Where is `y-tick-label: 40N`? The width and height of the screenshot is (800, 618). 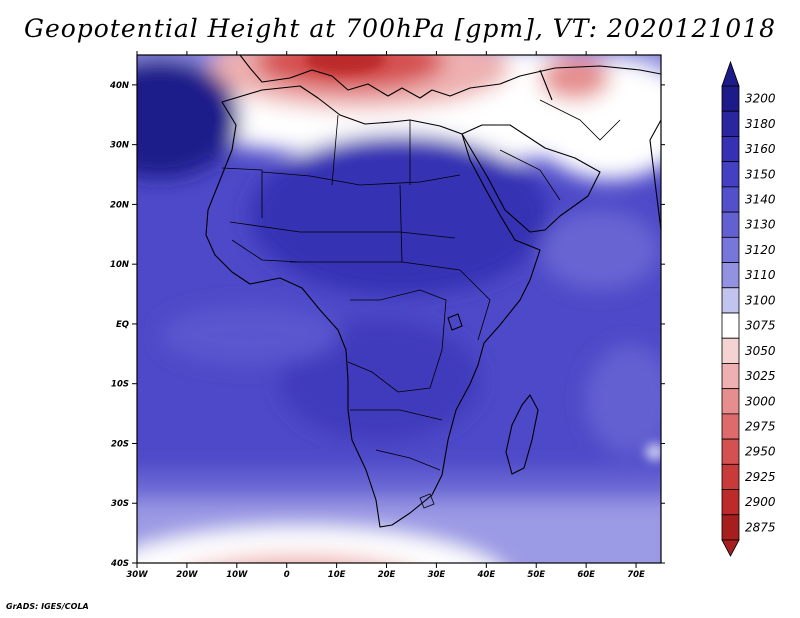 y-tick-label: 40N is located at coordinates (119, 86).